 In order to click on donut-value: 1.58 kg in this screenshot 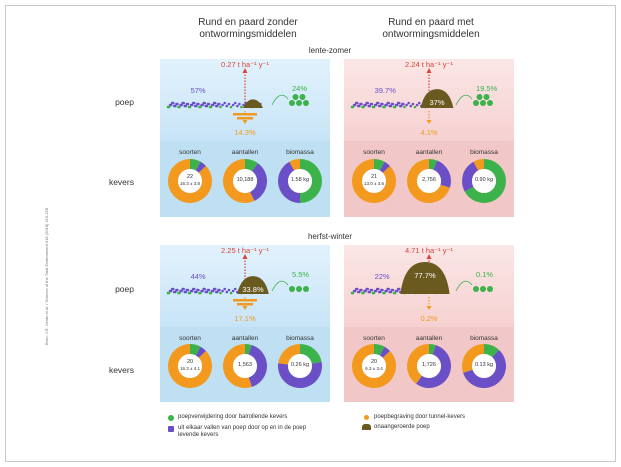, I will do `click(300, 180)`.